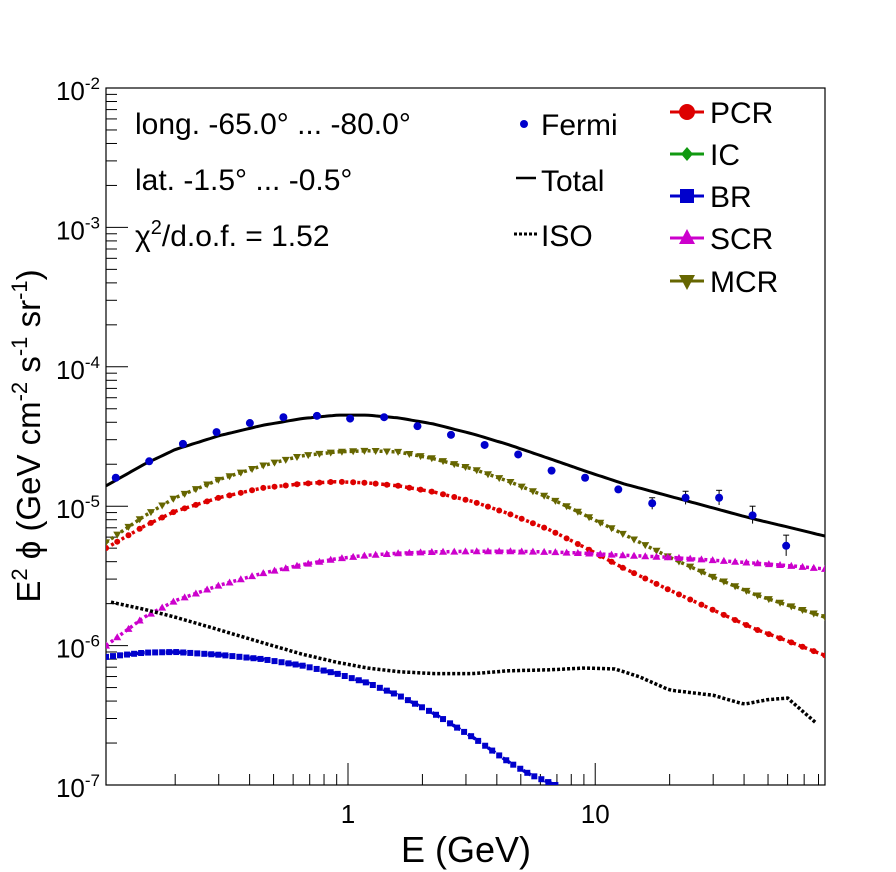  I want to click on longitude-annotation: long. -65.0° ... -80.0°, so click(273, 124).